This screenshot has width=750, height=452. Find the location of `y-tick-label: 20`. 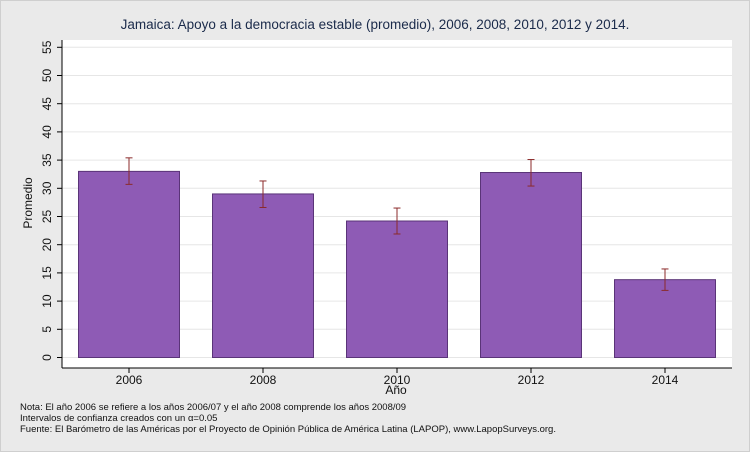

y-tick-label: 20 is located at coordinates (47, 245).